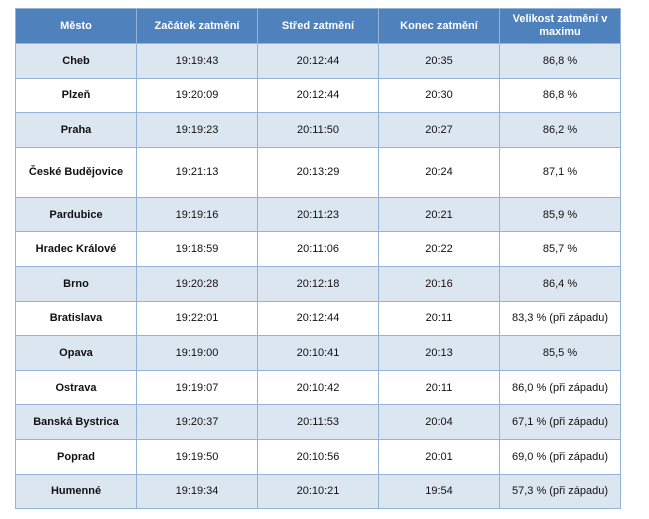  Describe the element at coordinates (197, 353) in the screenshot. I see `table-cell: 19:19:00` at that location.